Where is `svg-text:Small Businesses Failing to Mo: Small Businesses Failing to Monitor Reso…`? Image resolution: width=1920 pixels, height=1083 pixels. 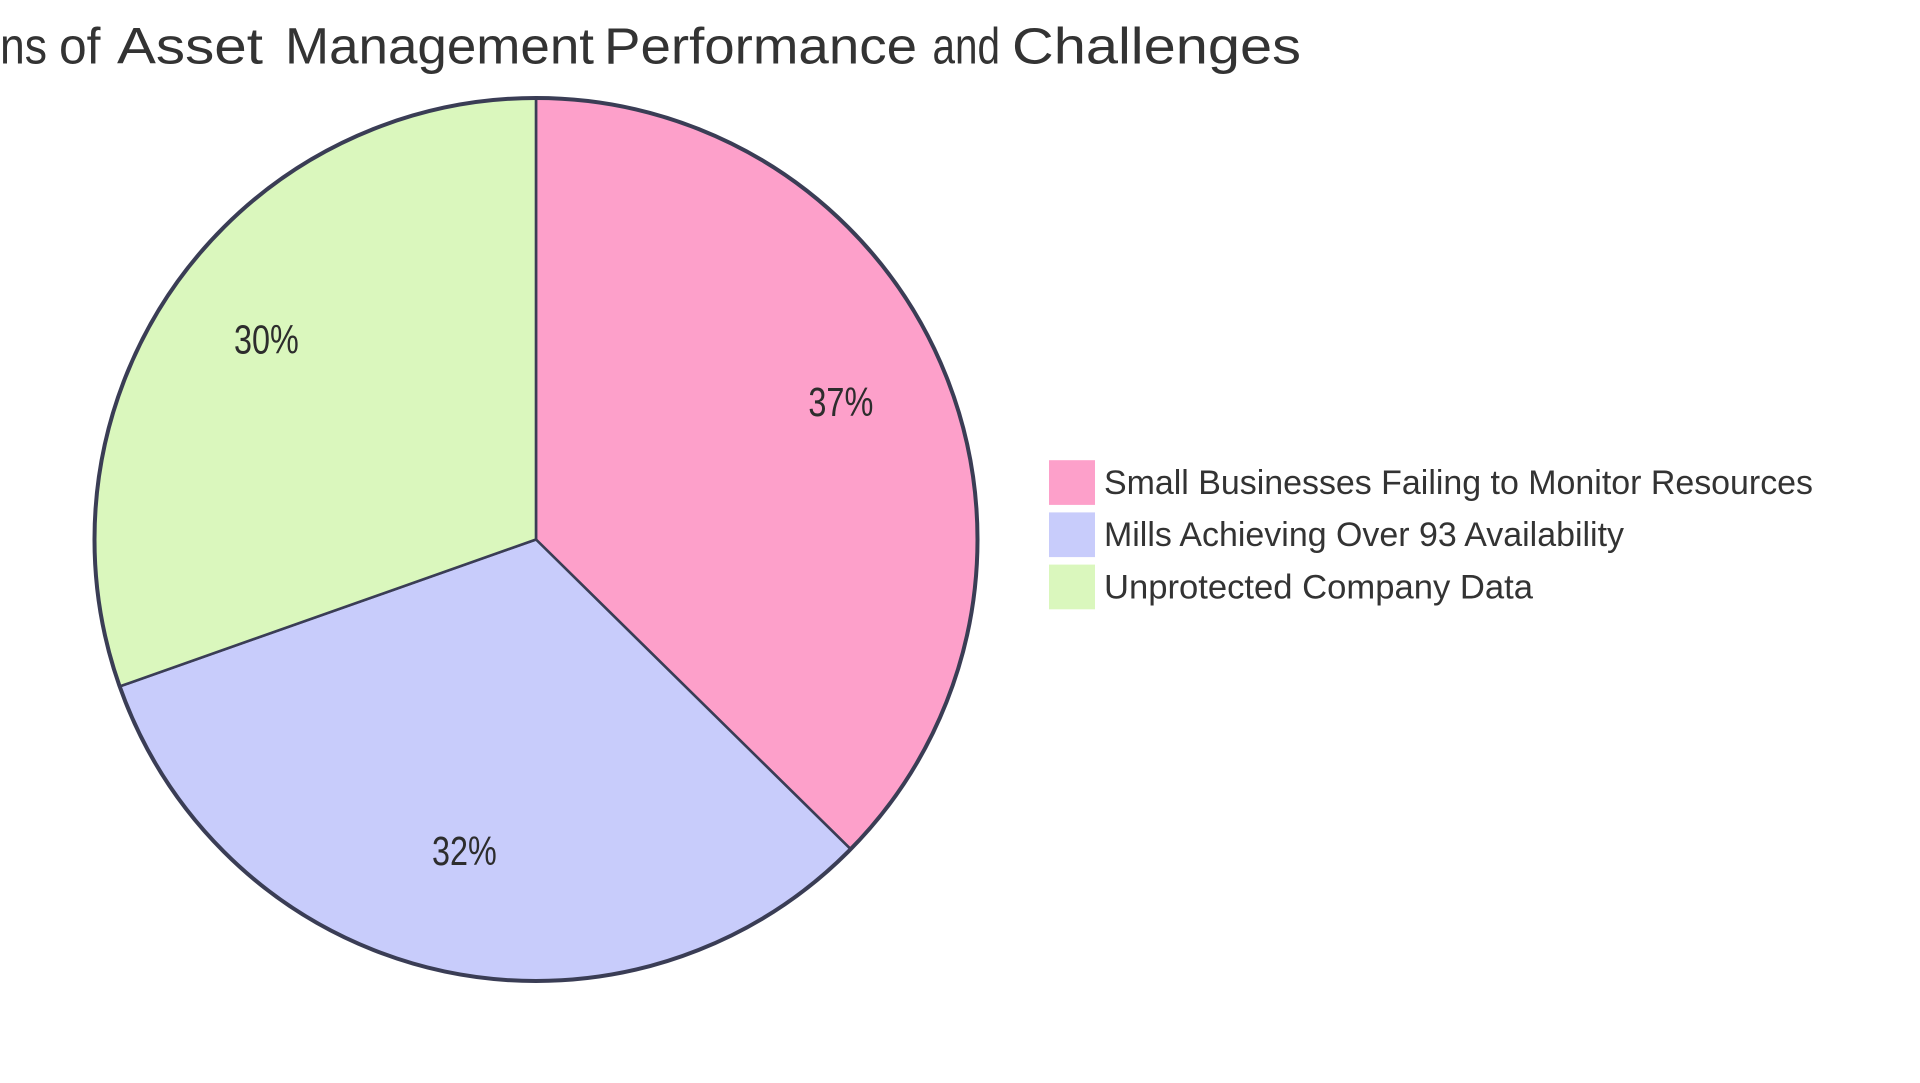 svg-text:Small Businesses Failing to Mo: Small Businesses Failing to Monitor Reso… is located at coordinates (1458, 483).